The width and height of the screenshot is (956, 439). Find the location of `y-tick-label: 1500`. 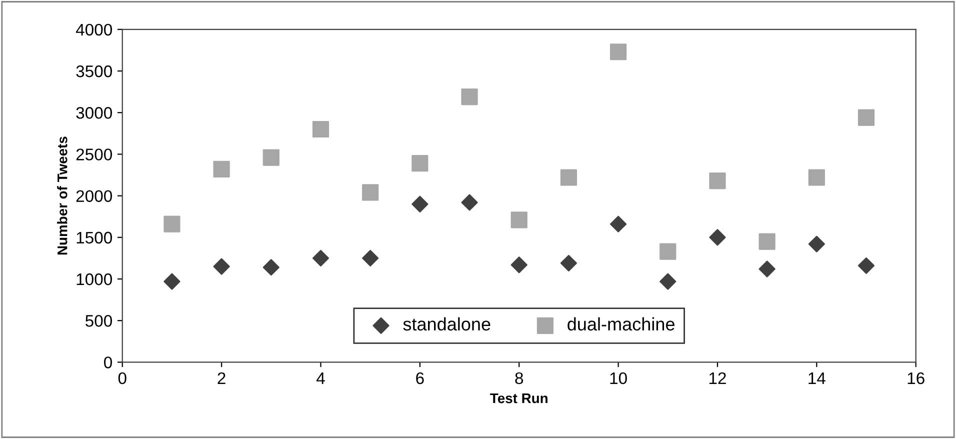

y-tick-label: 1500 is located at coordinates (94, 238).